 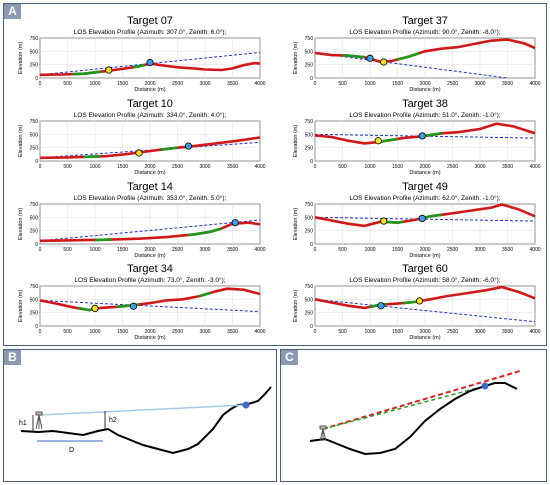 What do you see at coordinates (145, 420) in the screenshot?
I see `diagram-b: h1 h2 D` at bounding box center [145, 420].